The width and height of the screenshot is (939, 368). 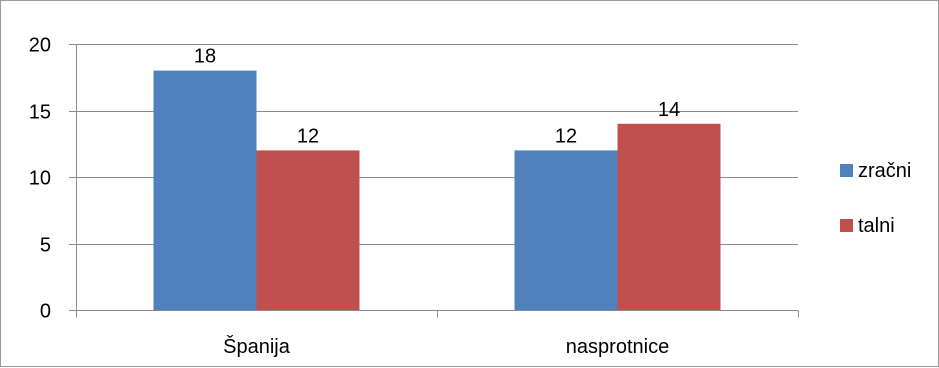 I want to click on legend: zračni talni, so click(x=875, y=198).